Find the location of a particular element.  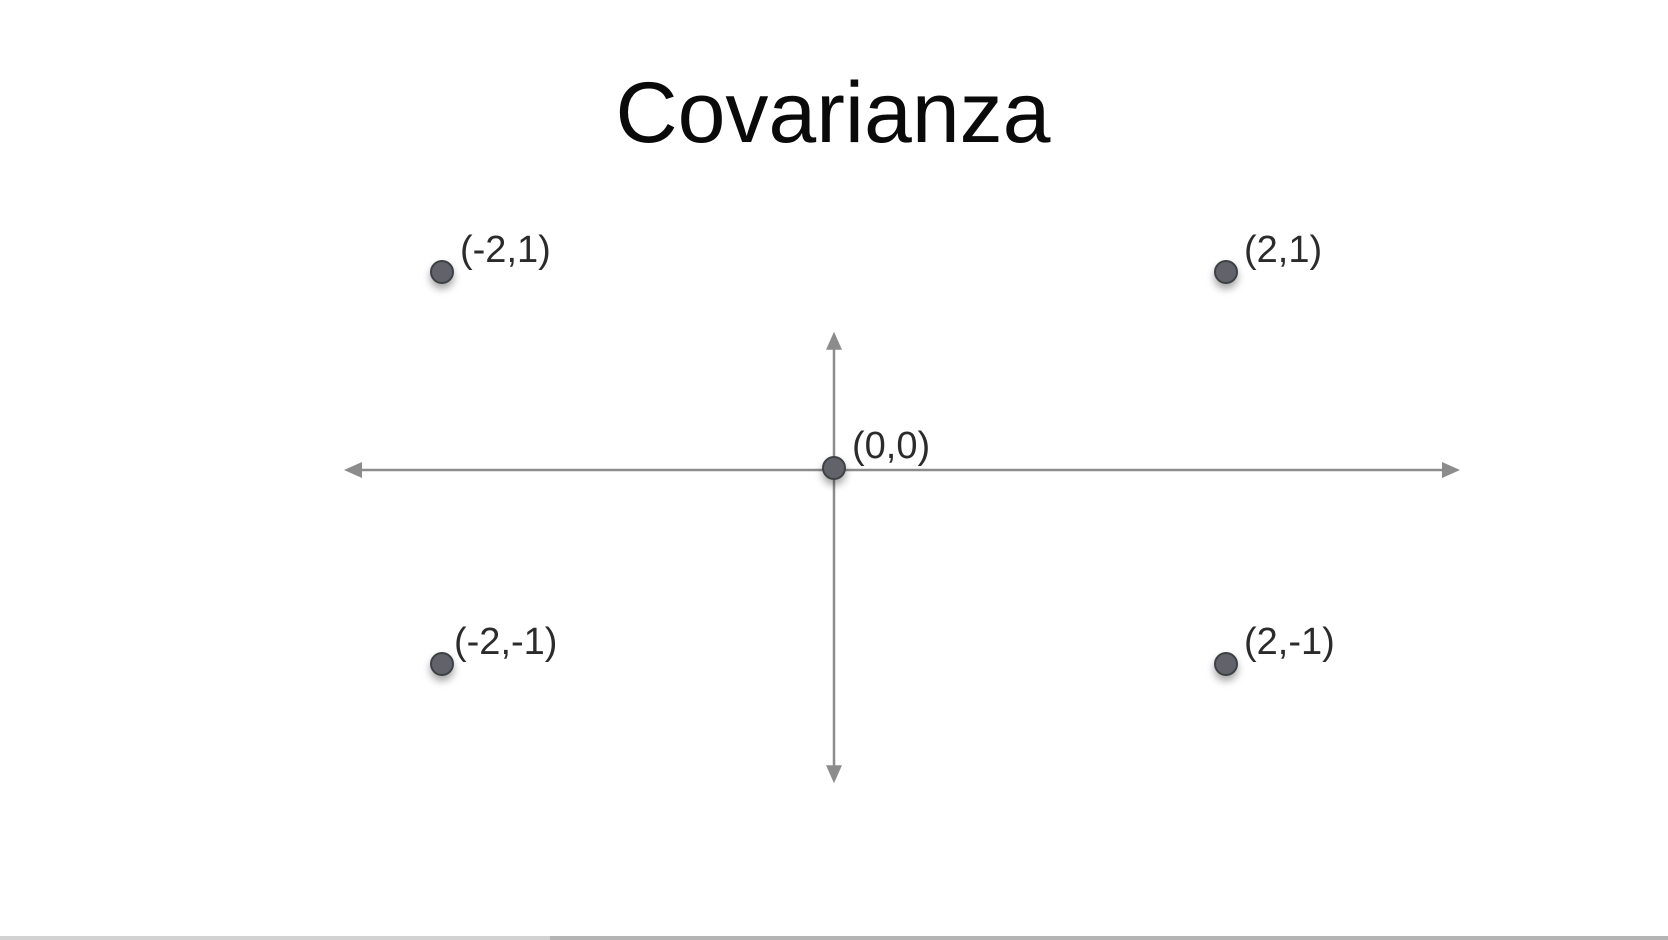

x-axis-left-arrow is located at coordinates (353, 470).